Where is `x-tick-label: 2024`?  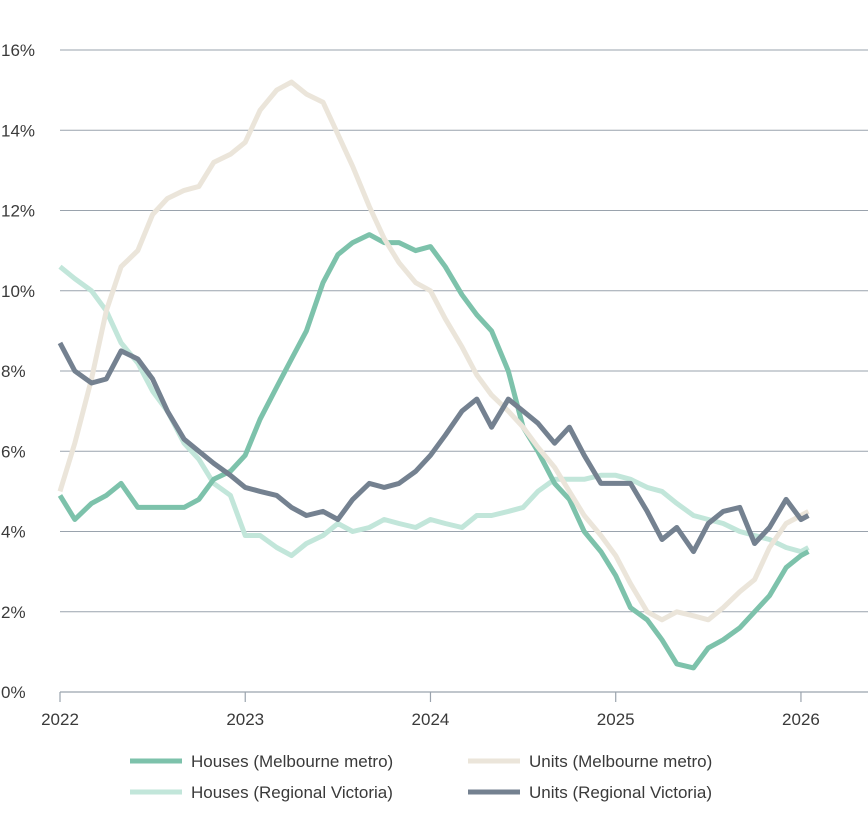
x-tick-label: 2024 is located at coordinates (431, 719).